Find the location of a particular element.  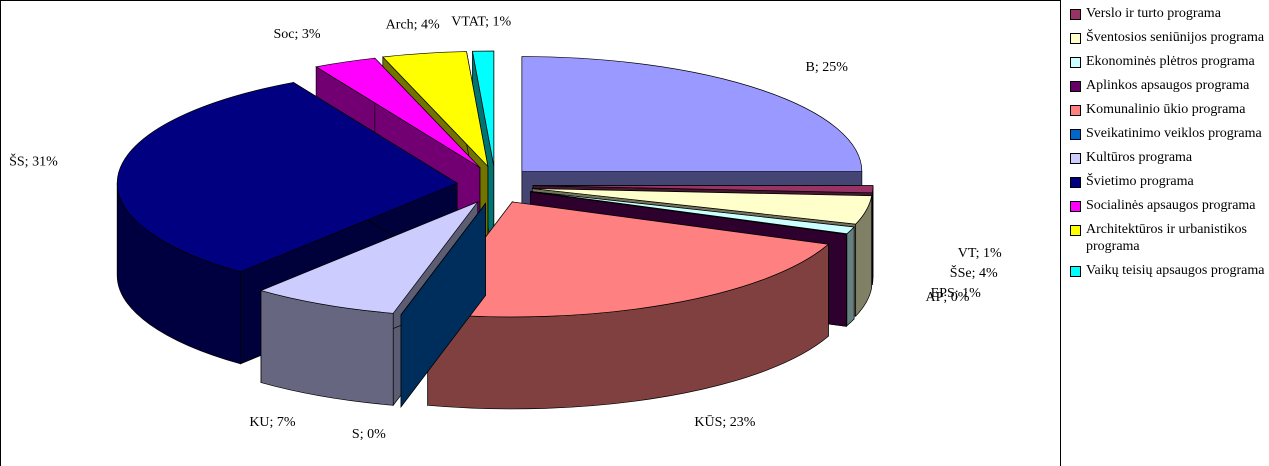

data-label: VT; 1% is located at coordinates (980, 253).